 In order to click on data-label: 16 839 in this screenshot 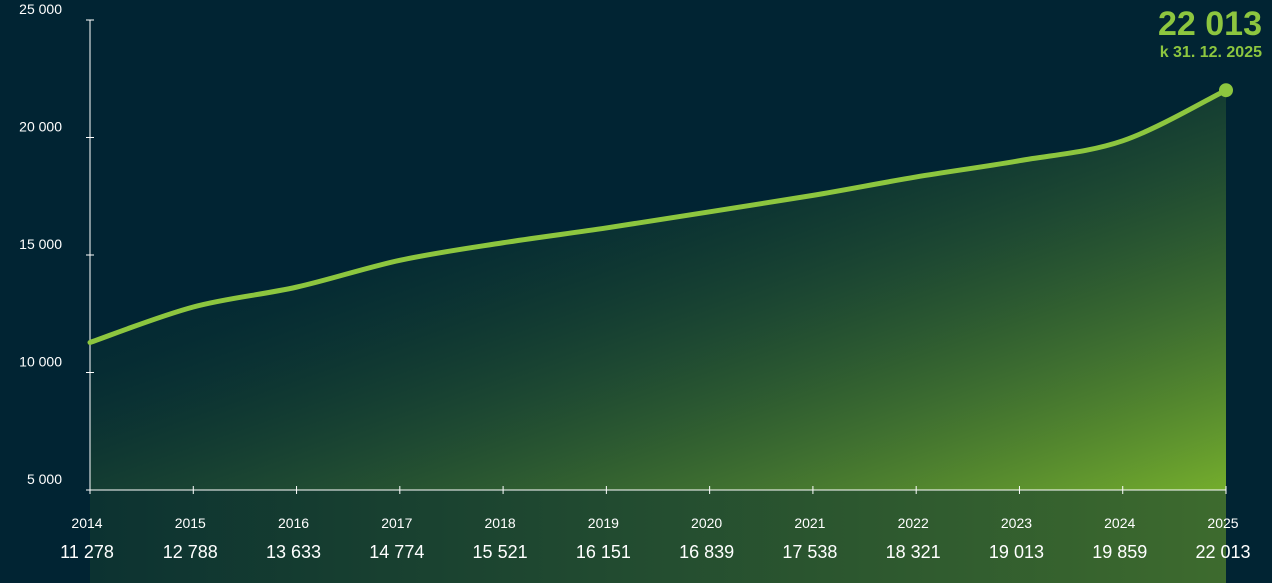, I will do `click(706, 552)`.